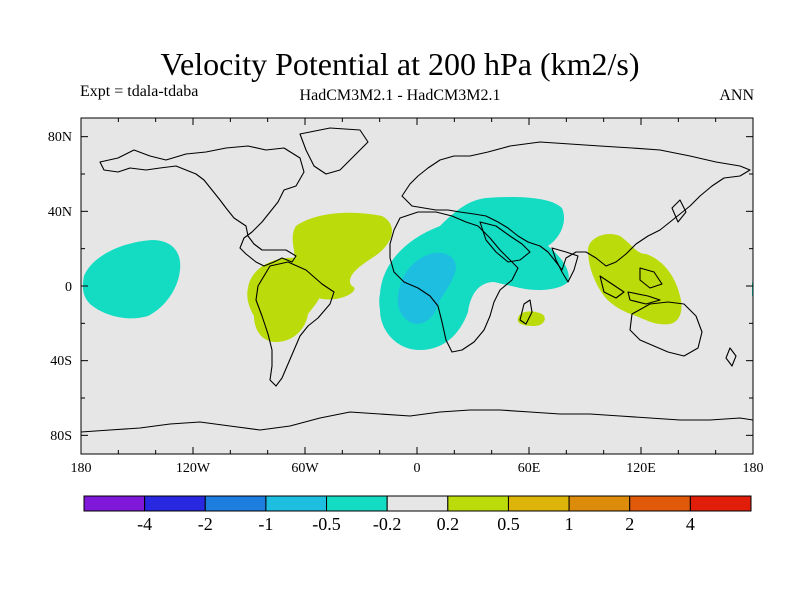  What do you see at coordinates (690, 524) in the screenshot?
I see `colorbar-label: 4` at bounding box center [690, 524].